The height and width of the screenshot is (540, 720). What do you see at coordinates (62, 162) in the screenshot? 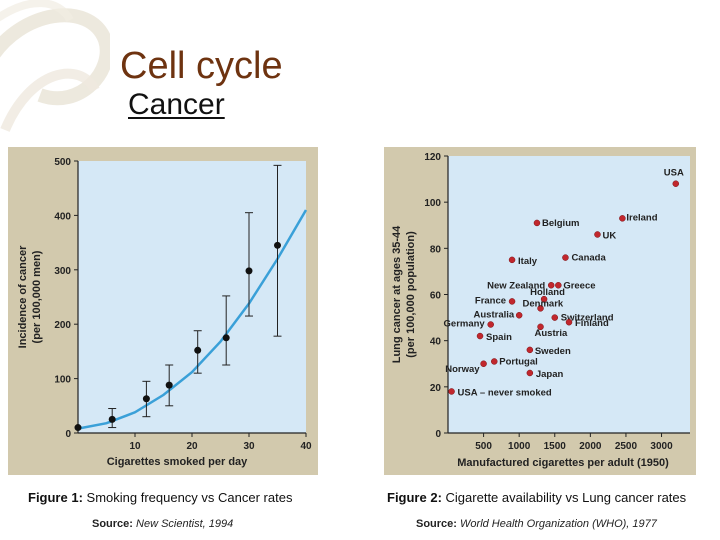
I see `y-tick-label: 500` at bounding box center [62, 162].